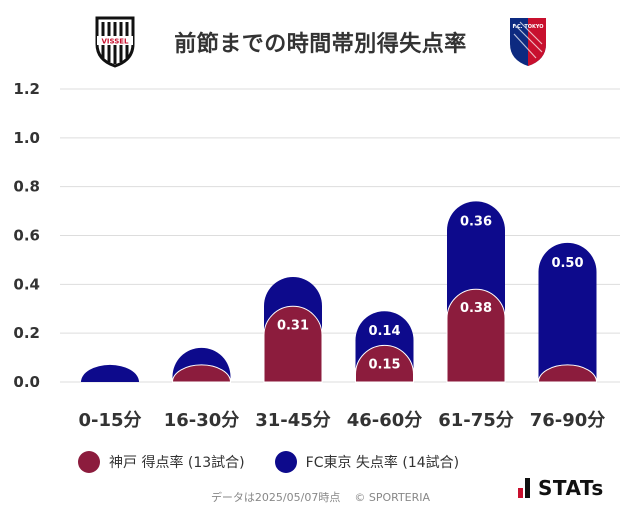 Image resolution: width=641 pixels, height=508 pixels. Describe the element at coordinates (382, 463) in the screenshot. I see `legend-label-tokyo: FC東京 失点率 (14試合)` at that location.